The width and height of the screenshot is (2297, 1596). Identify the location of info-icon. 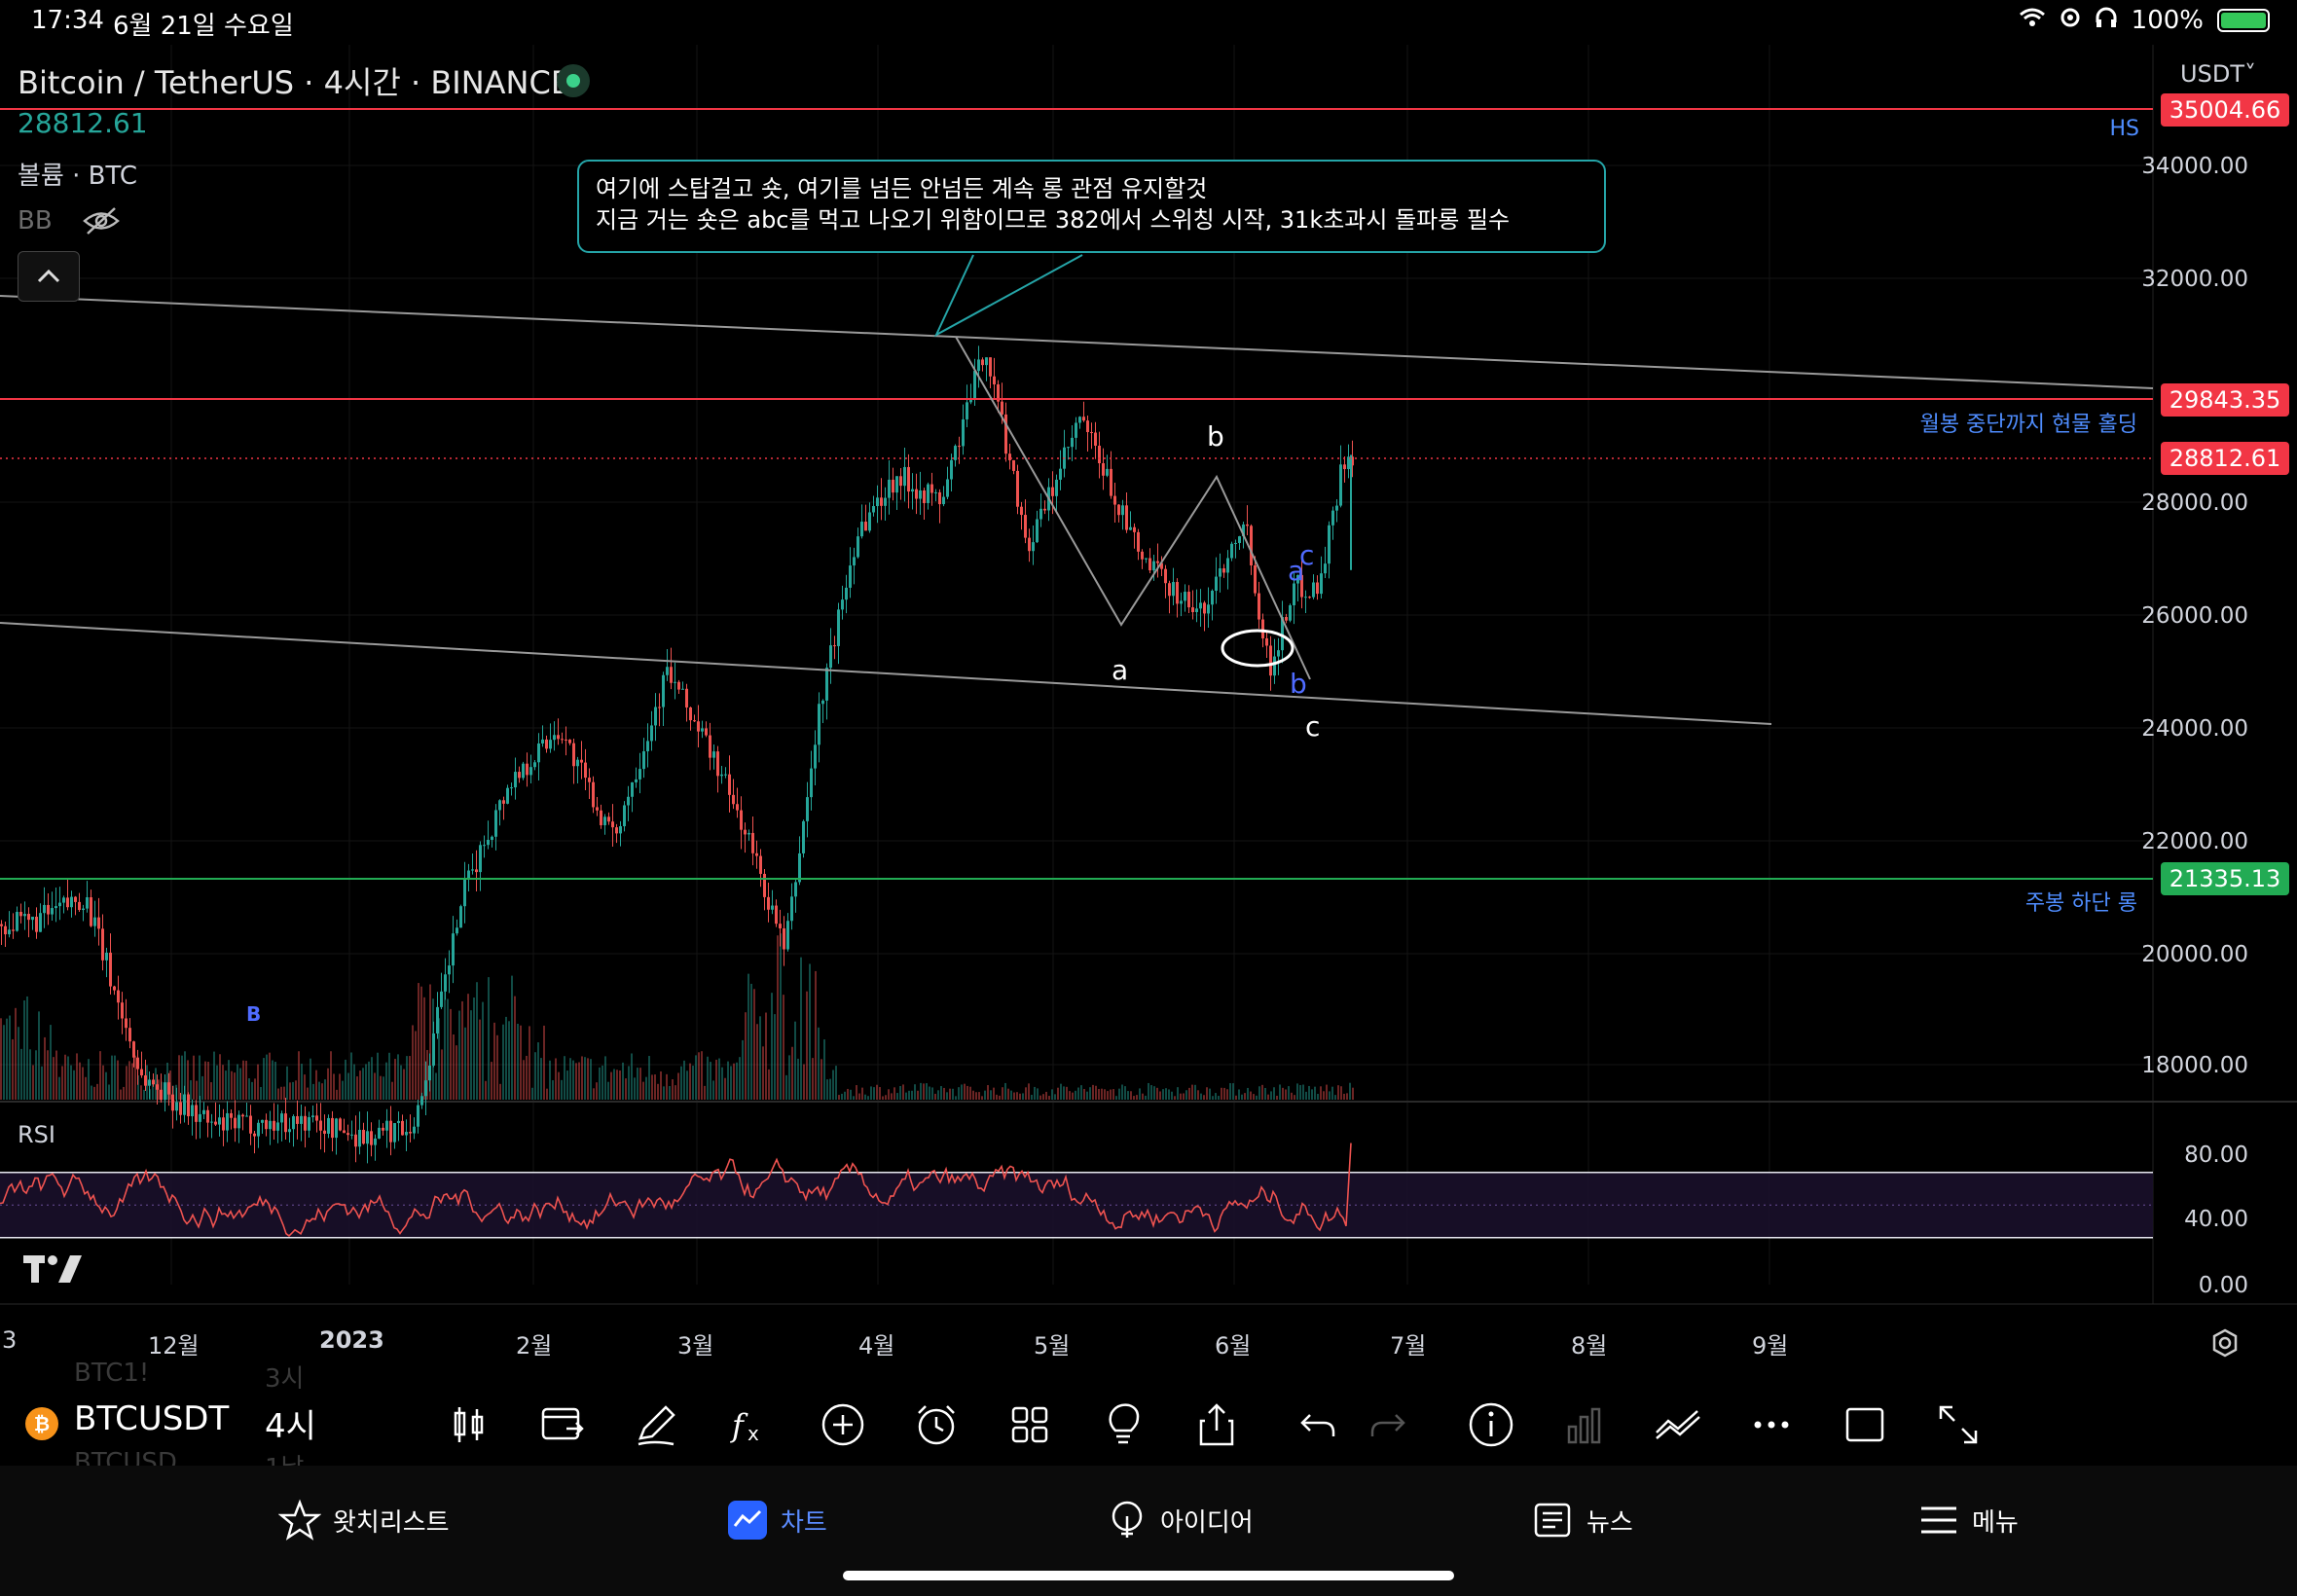
(1491, 1424).